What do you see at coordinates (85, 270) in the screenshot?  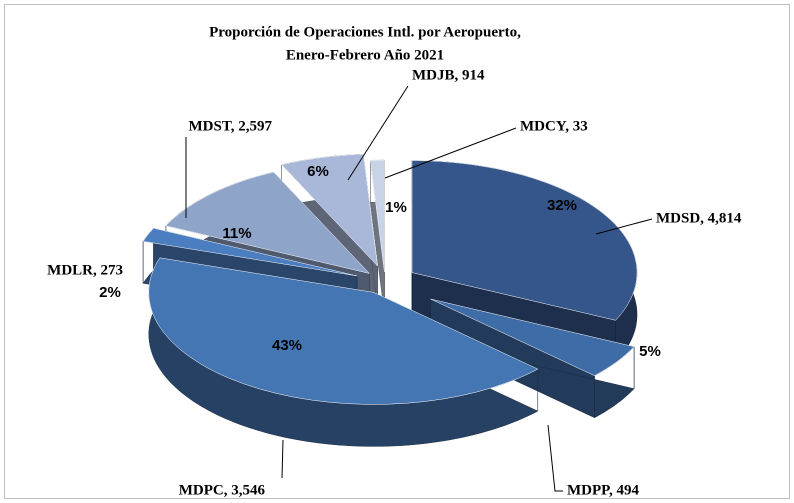 I see `data-label: MDLR, 273` at bounding box center [85, 270].